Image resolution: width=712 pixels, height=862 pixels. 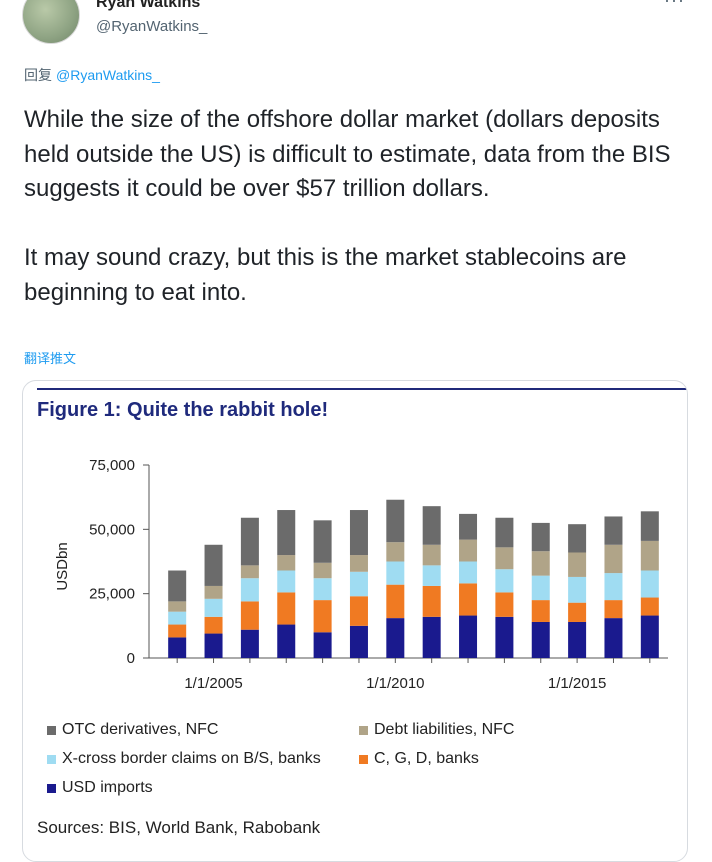 I want to click on reply-line: 回复 @RyanWatkins_, so click(x=92, y=75).